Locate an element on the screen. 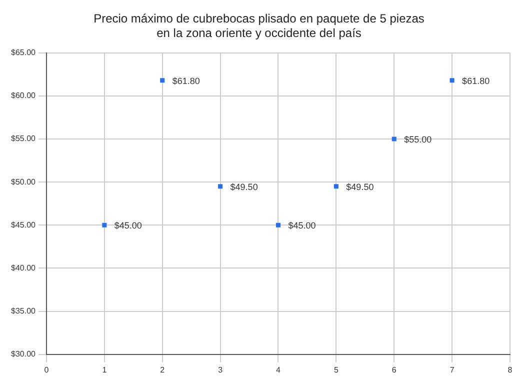  y-tick-label: $55.00 is located at coordinates (23, 139).